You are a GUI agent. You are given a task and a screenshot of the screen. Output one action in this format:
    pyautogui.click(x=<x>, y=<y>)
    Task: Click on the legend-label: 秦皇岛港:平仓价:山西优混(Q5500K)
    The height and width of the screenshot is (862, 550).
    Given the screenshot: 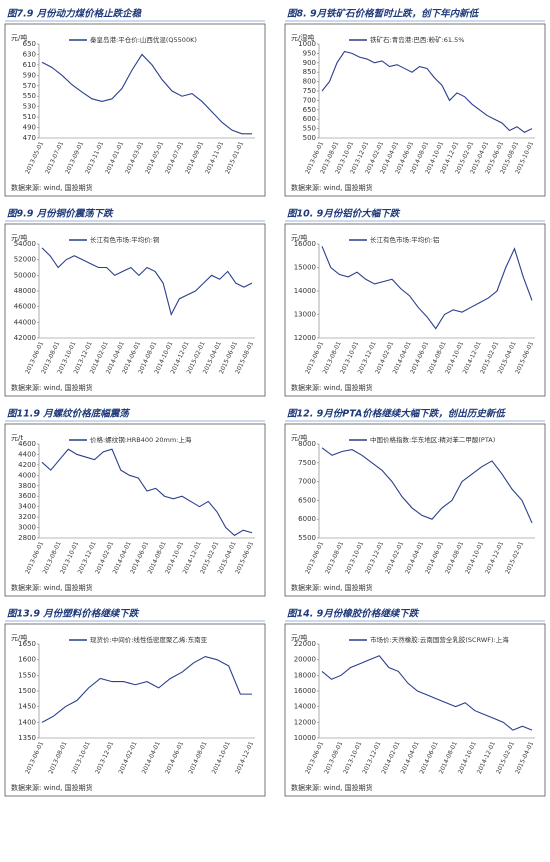 What is the action you would take?
    pyautogui.click(x=143, y=39)
    